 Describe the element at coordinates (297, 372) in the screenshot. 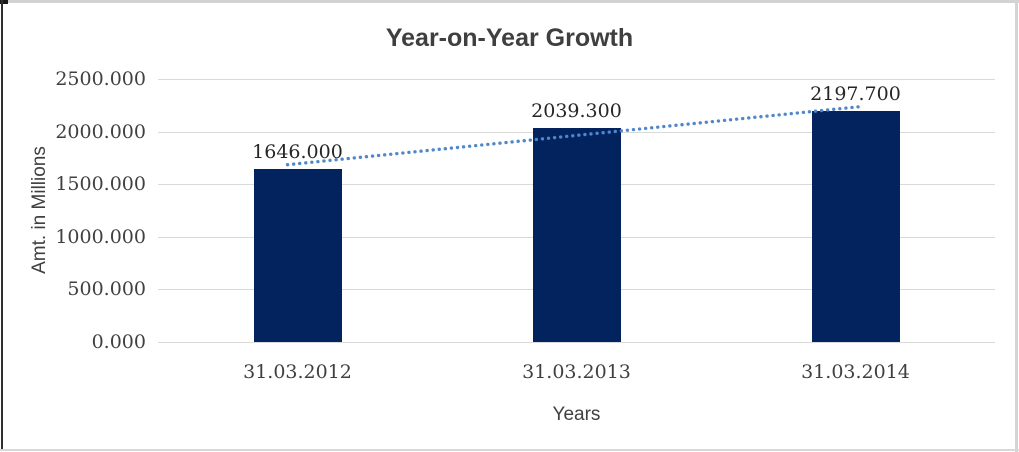

I see `x-category-label: 31.03.2012` at that location.